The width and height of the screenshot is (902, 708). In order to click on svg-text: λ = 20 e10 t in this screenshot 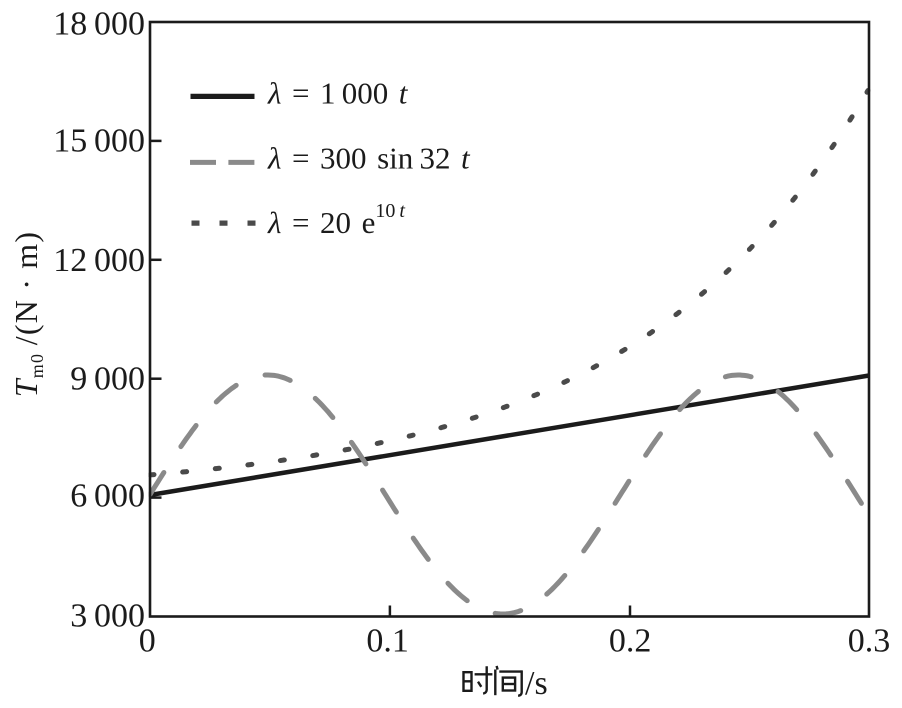, I will do `click(336, 220)`.